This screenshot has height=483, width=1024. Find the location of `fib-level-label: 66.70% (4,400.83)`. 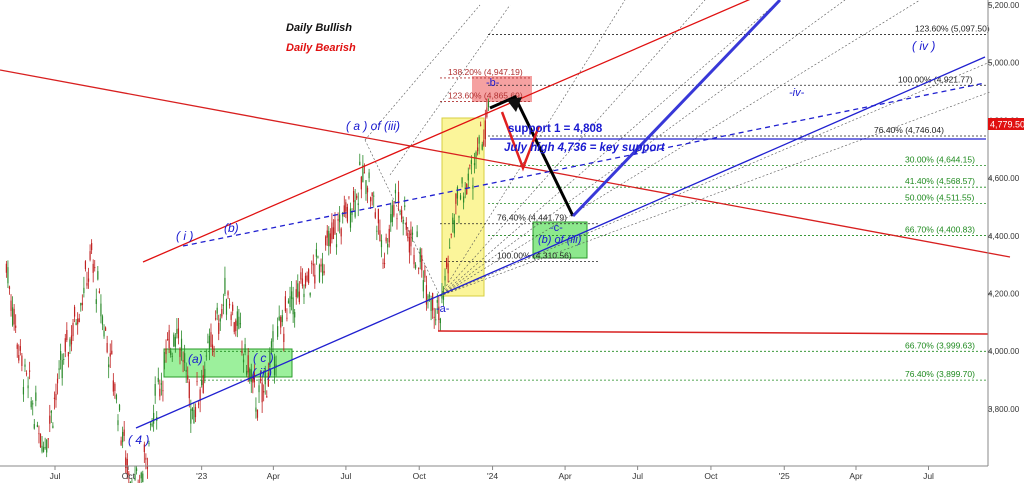

fib-level-label: 66.70% (4,400.83) is located at coordinates (940, 230).